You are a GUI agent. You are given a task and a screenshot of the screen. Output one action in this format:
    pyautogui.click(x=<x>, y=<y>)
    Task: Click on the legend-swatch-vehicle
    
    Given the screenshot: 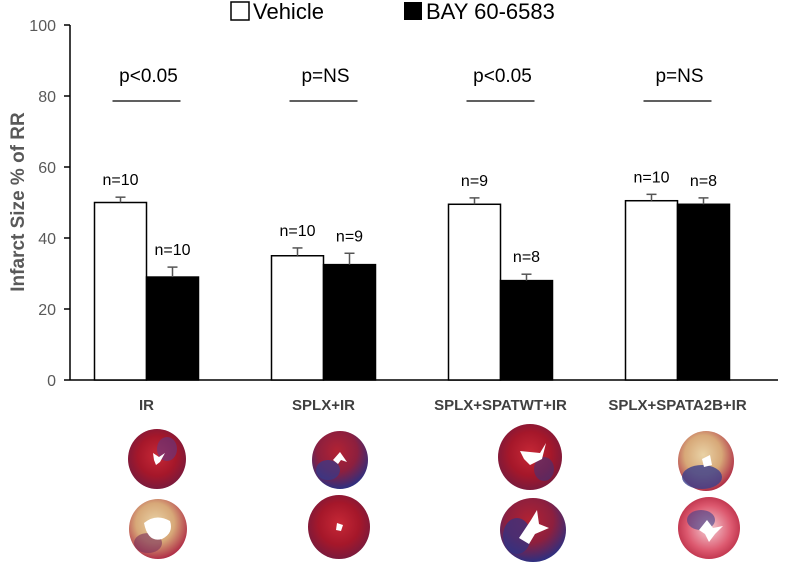 What is the action you would take?
    pyautogui.click(x=240, y=11)
    